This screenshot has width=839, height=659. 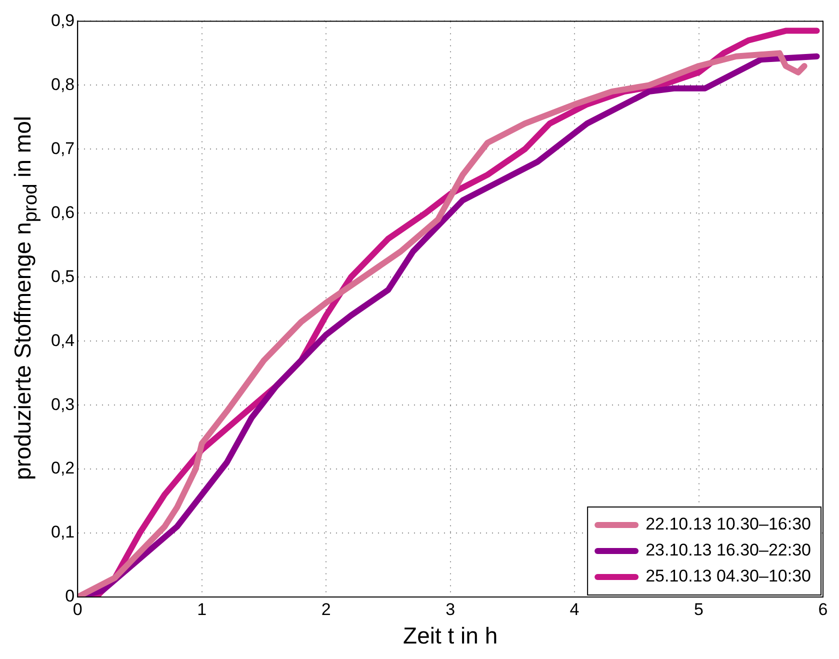 What do you see at coordinates (729, 576) in the screenshot?
I see `legend-label: 25.10.13 04.30–10:30` at bounding box center [729, 576].